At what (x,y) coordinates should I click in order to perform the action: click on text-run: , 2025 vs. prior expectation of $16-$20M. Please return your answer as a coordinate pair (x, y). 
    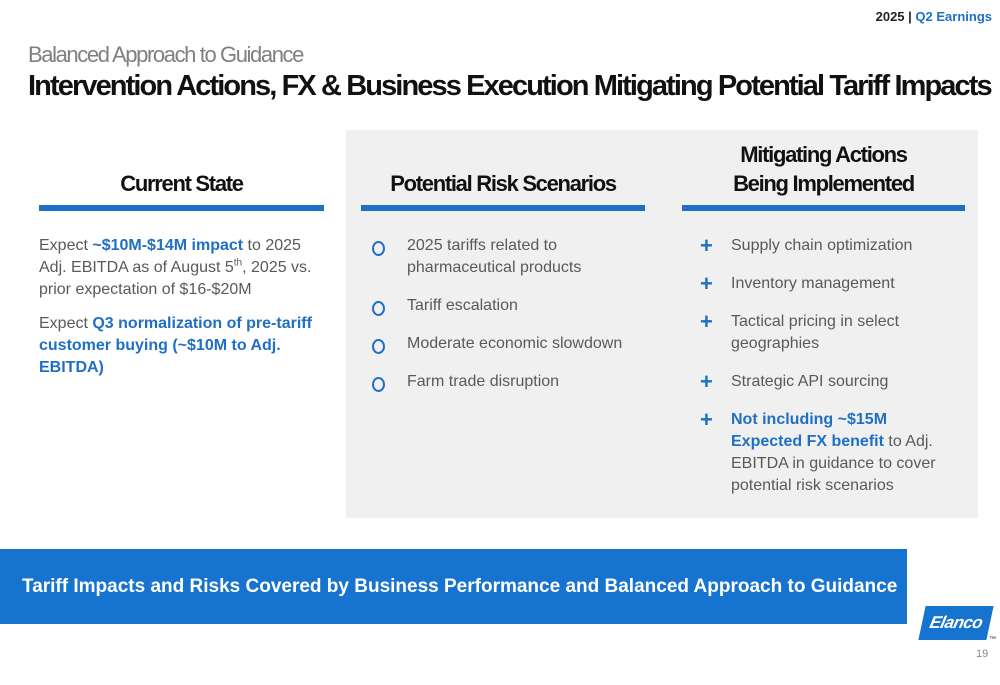
    Looking at the image, I should click on (175, 278).